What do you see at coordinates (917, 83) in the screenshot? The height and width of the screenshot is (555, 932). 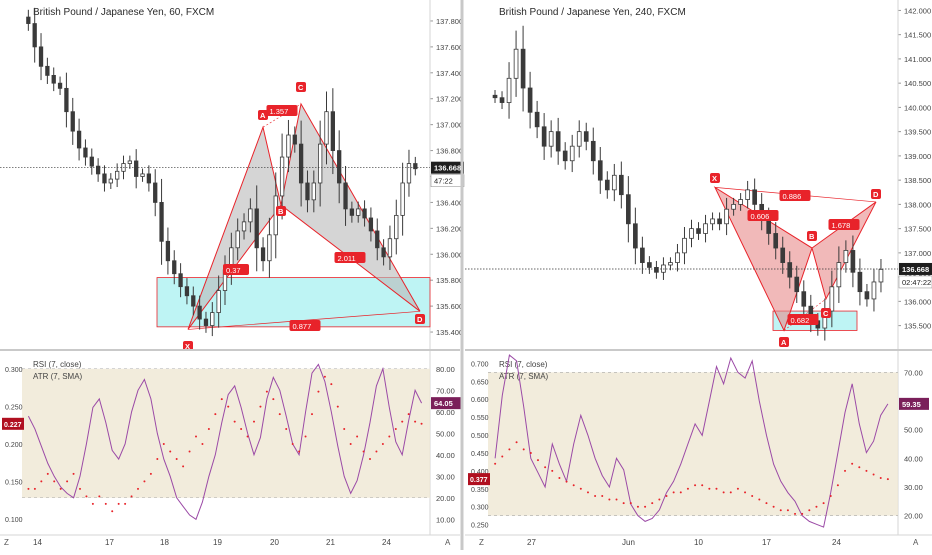 I see `price-tick-label: 140.500` at bounding box center [917, 83].